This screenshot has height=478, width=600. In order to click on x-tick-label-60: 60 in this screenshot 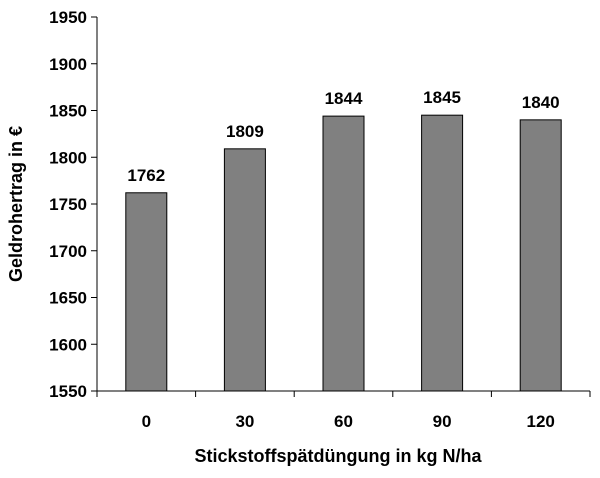, I will do `click(343, 421)`.